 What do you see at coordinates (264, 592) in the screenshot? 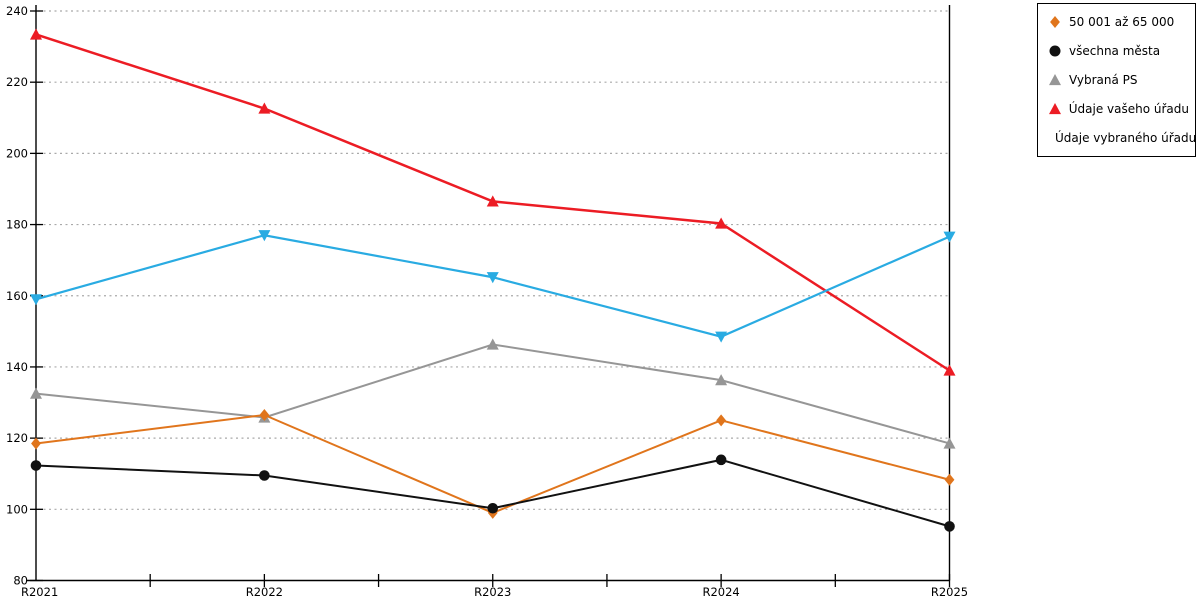
I see `x-axis-label: R2022` at bounding box center [264, 592].